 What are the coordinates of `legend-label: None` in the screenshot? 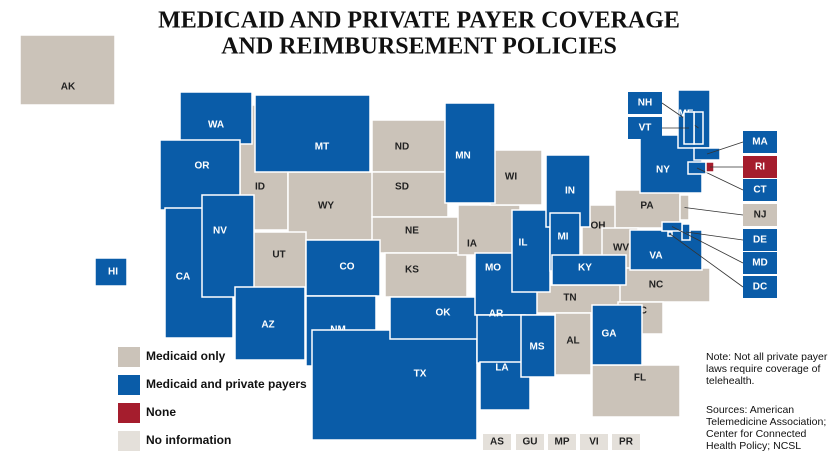 It's located at (161, 412).